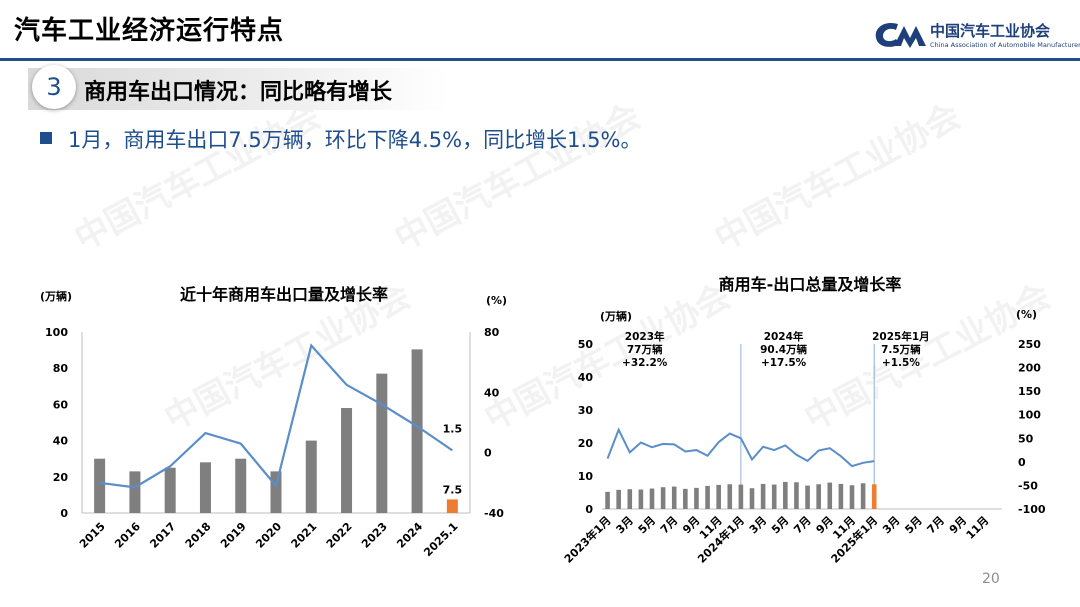 The height and width of the screenshot is (607, 1080). I want to click on right-tick-label: -50, so click(1028, 485).